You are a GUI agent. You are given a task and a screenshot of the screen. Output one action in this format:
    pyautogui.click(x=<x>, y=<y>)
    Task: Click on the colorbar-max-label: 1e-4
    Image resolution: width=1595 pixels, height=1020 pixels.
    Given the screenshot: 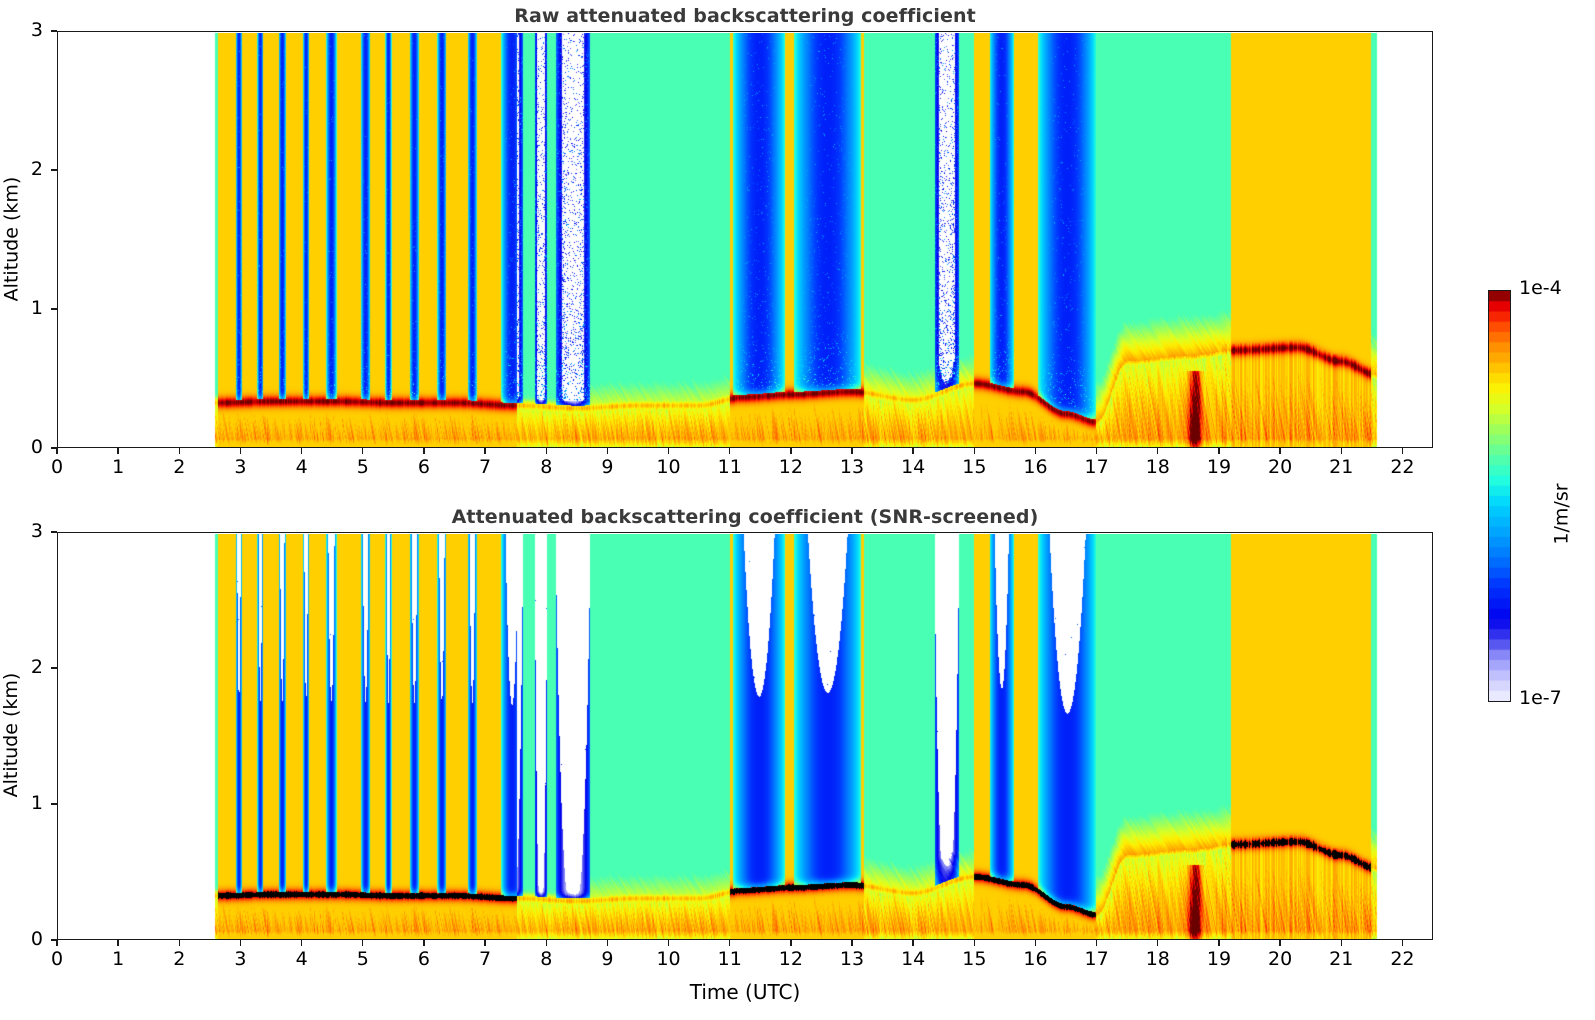 What is the action you would take?
    pyautogui.click(x=1540, y=288)
    